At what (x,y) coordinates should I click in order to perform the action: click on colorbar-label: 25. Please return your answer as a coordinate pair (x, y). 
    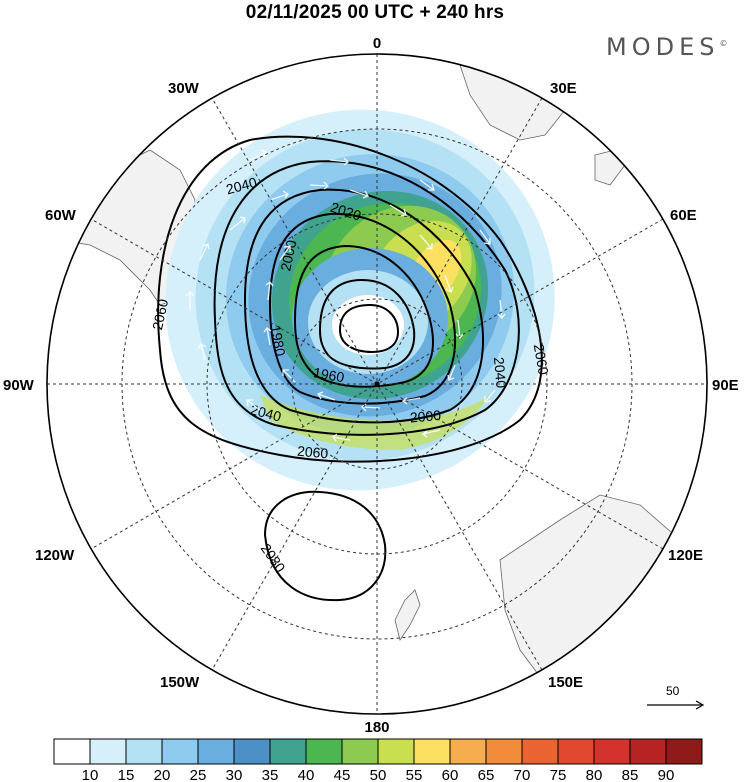
    Looking at the image, I should click on (198, 774).